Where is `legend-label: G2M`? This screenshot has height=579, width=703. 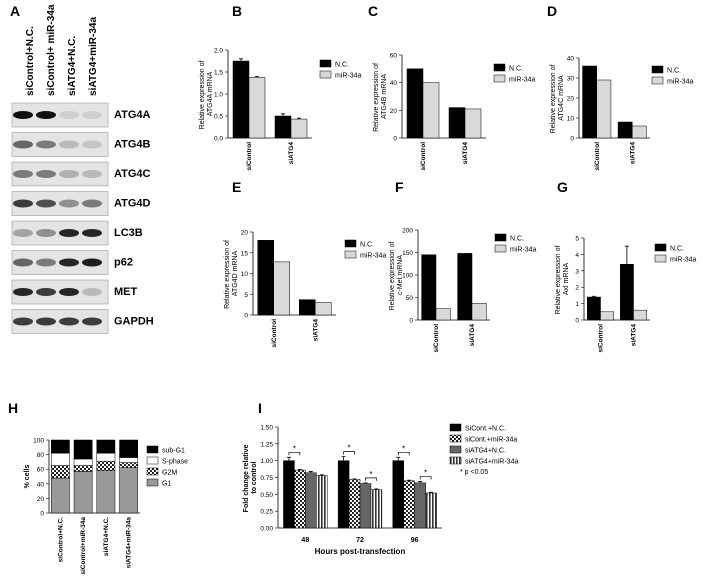
legend-label: G2M is located at coordinates (169, 473).